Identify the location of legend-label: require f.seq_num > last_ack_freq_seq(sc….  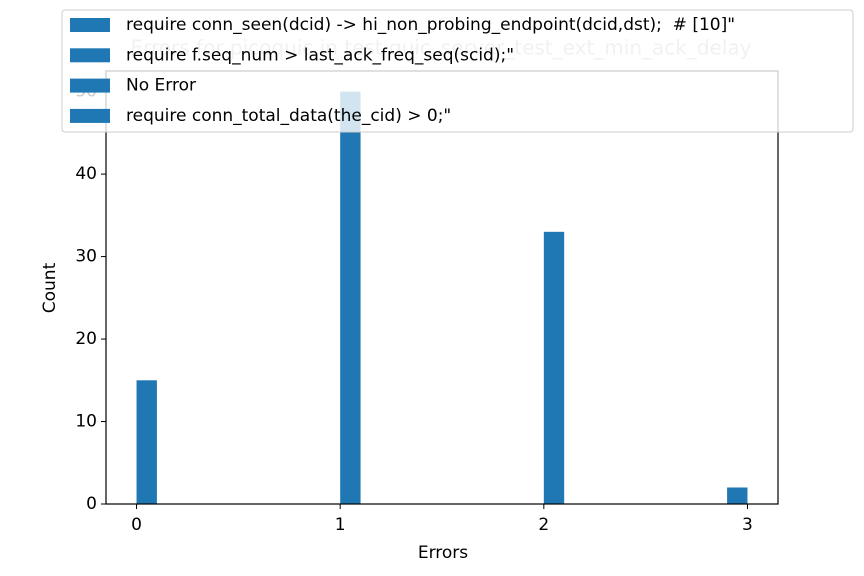
(320, 55).